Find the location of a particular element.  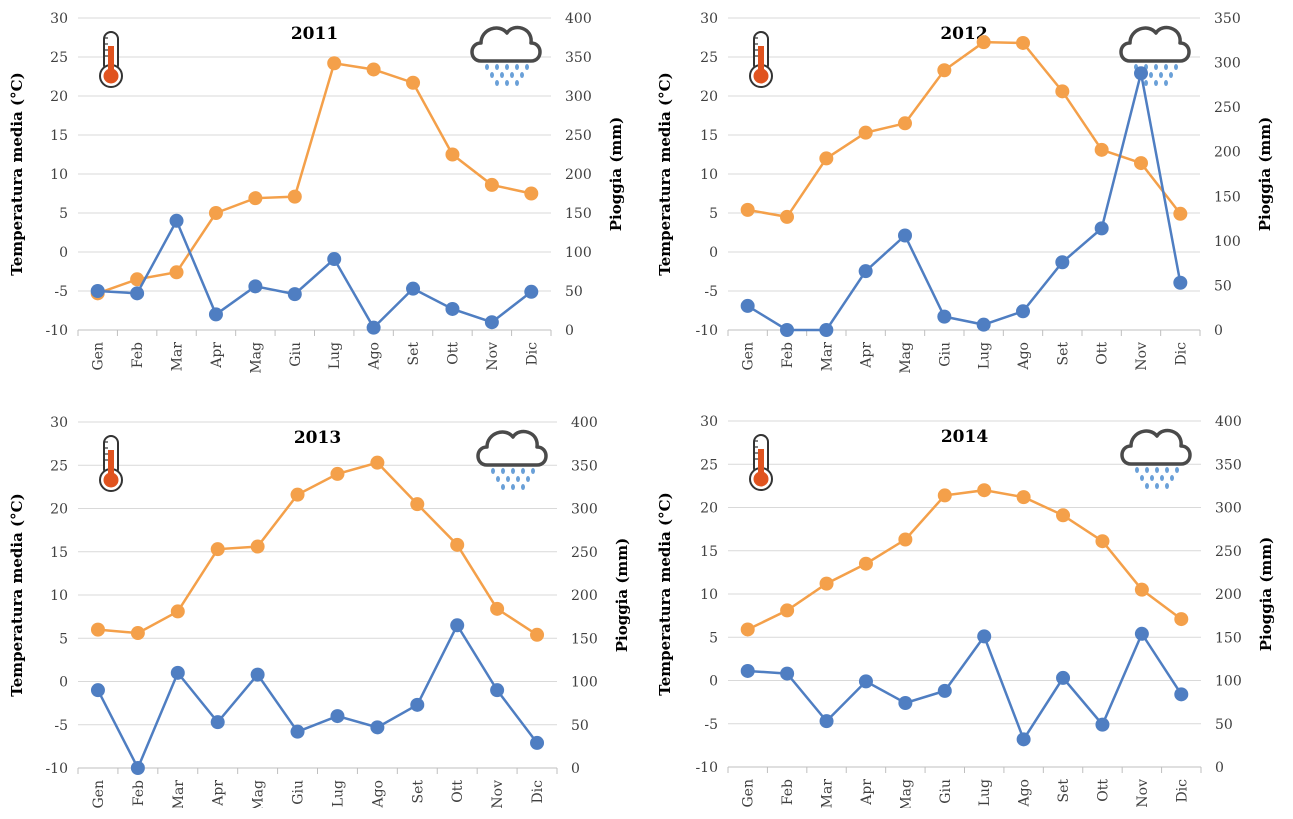

x-tick-label: Nov is located at coordinates (493, 356).